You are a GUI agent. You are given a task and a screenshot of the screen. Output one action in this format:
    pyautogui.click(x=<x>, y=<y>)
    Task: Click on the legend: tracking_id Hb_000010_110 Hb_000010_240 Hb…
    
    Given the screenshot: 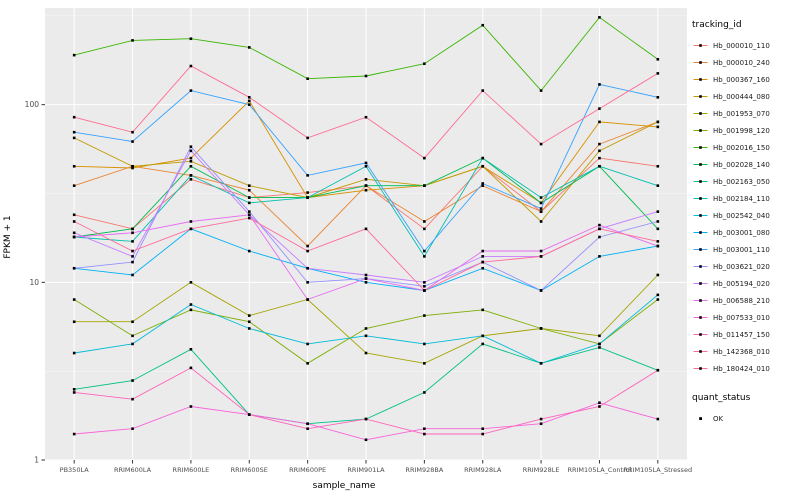 What is the action you would take?
    pyautogui.click(x=745, y=223)
    